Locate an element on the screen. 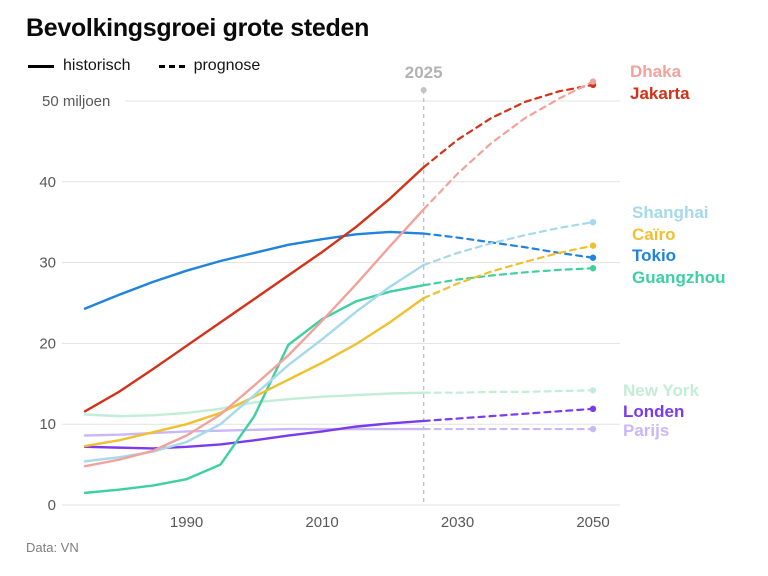 Image resolution: width=768 pixels, height=576 pixels. series-label-new-york: New York is located at coordinates (661, 390).